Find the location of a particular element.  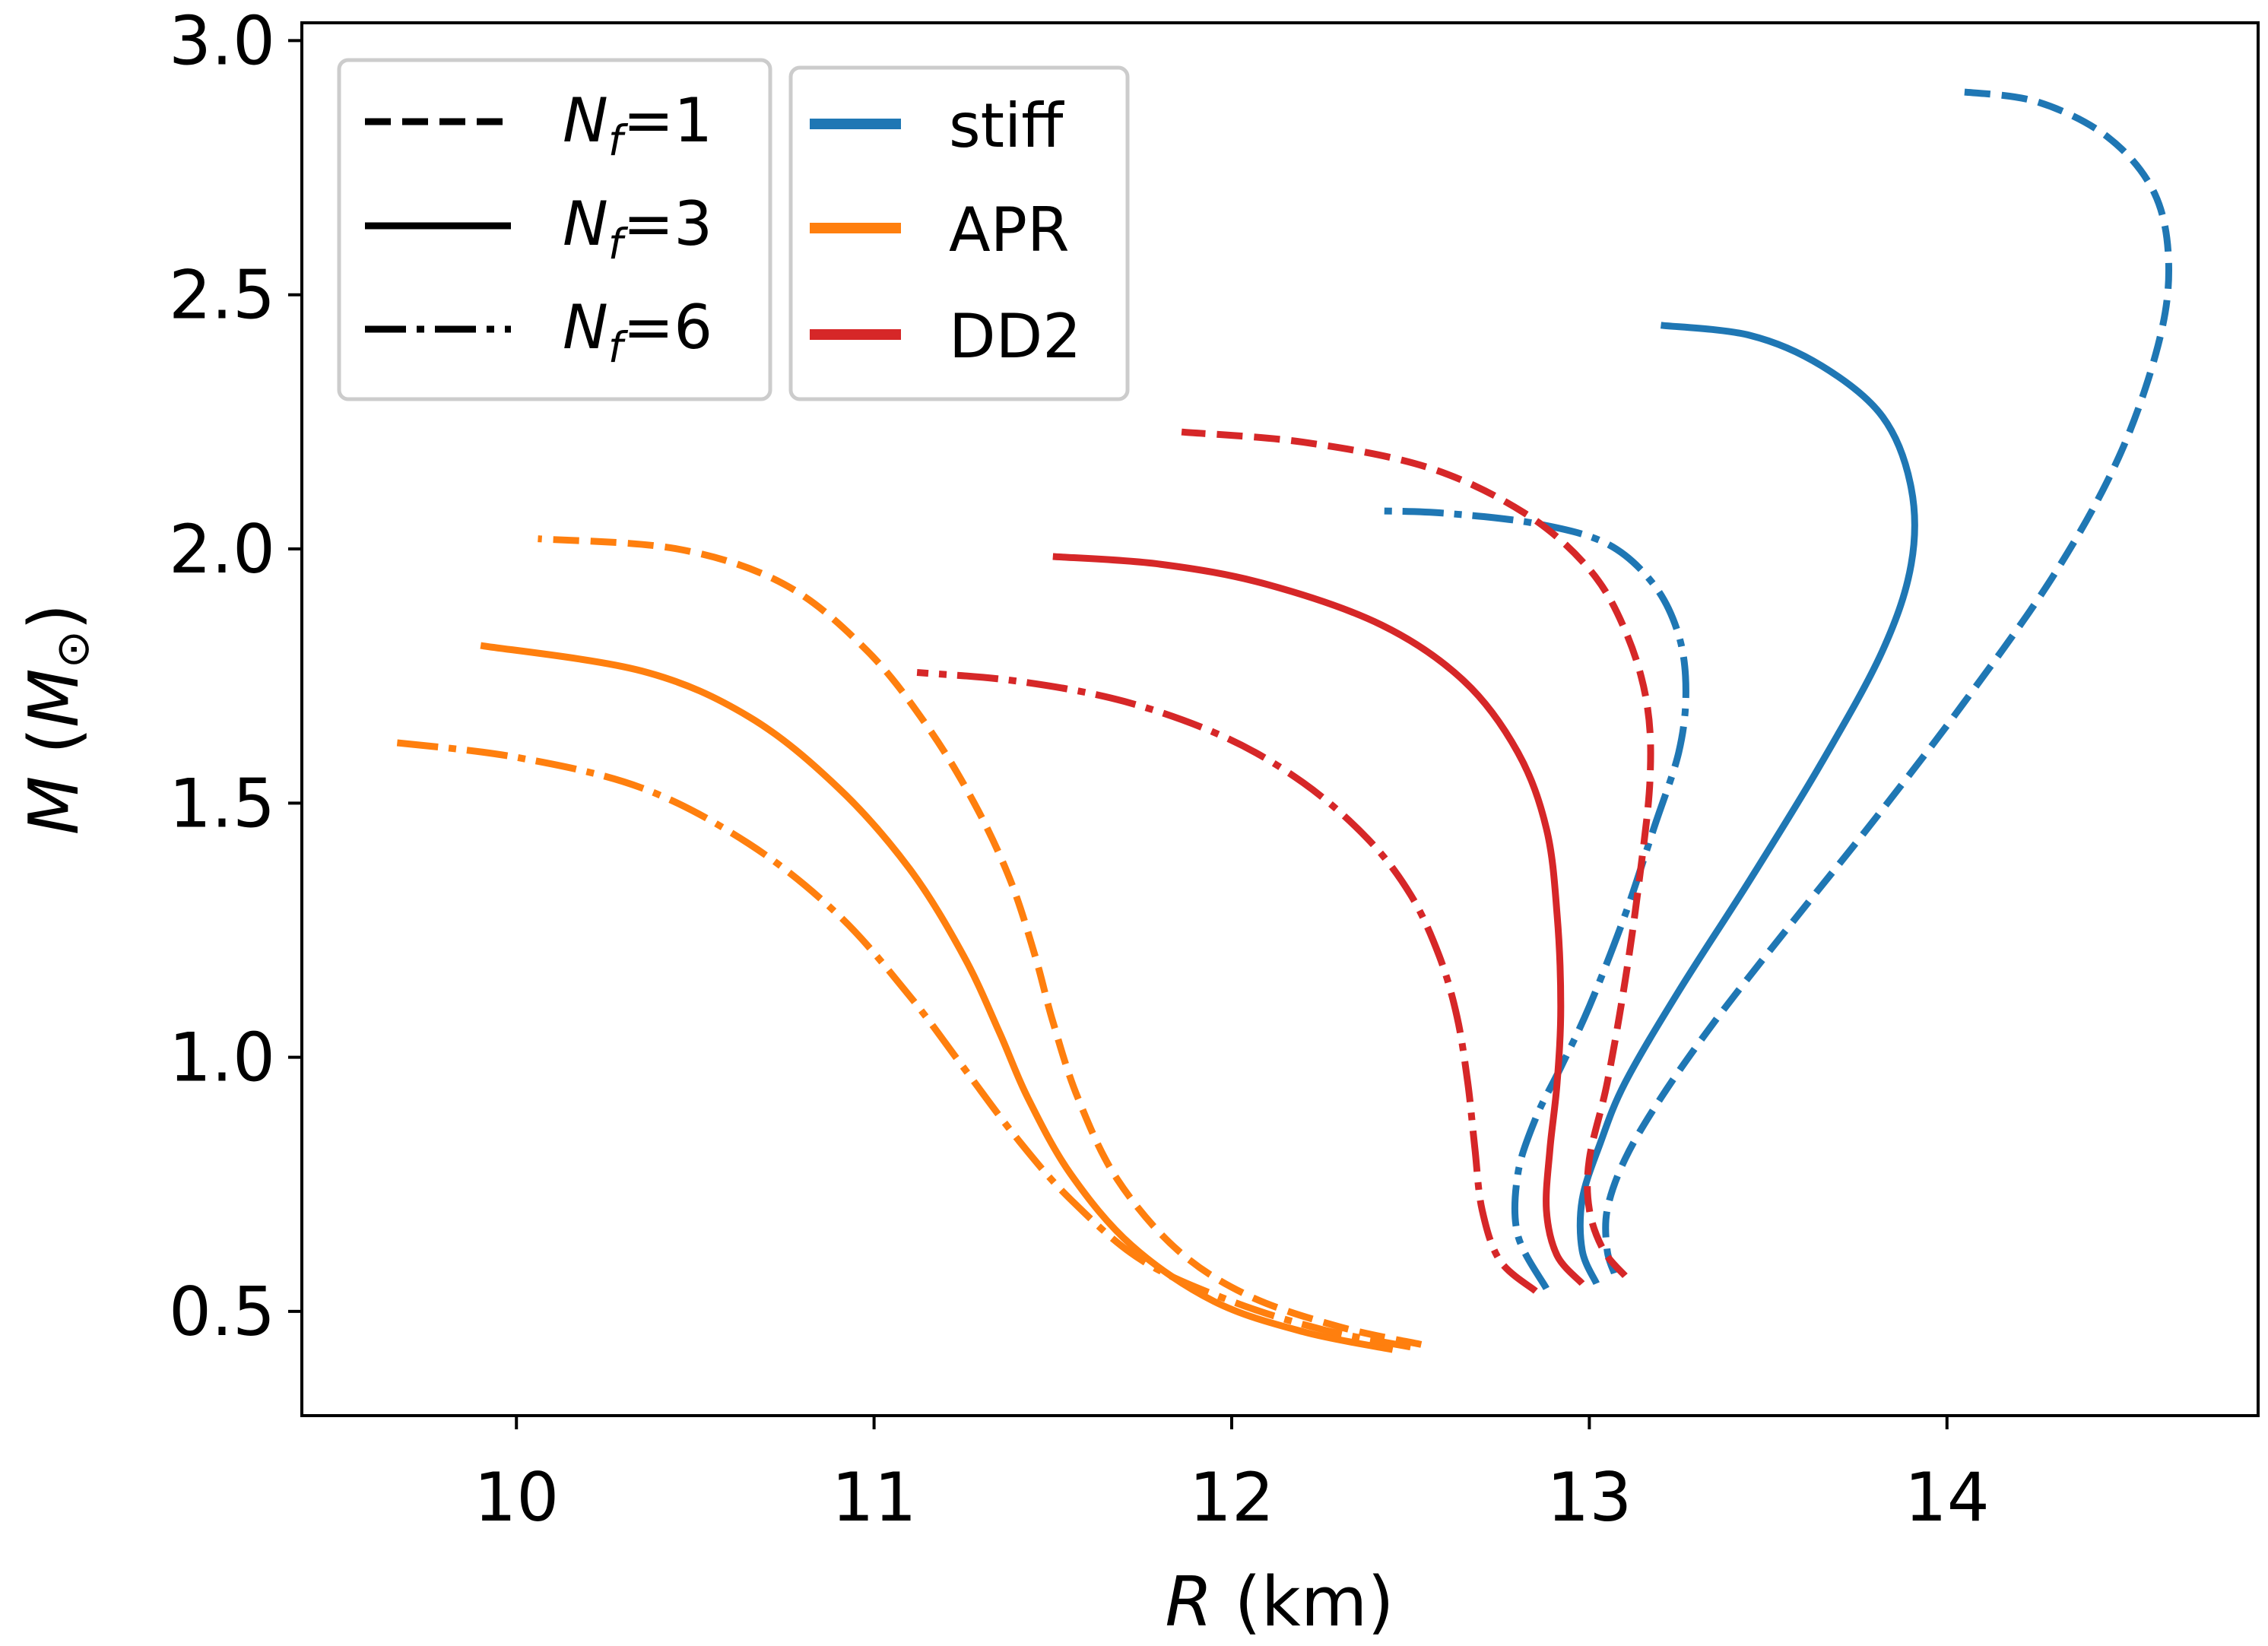

y-tick-label: 2.0 is located at coordinates (222, 549).